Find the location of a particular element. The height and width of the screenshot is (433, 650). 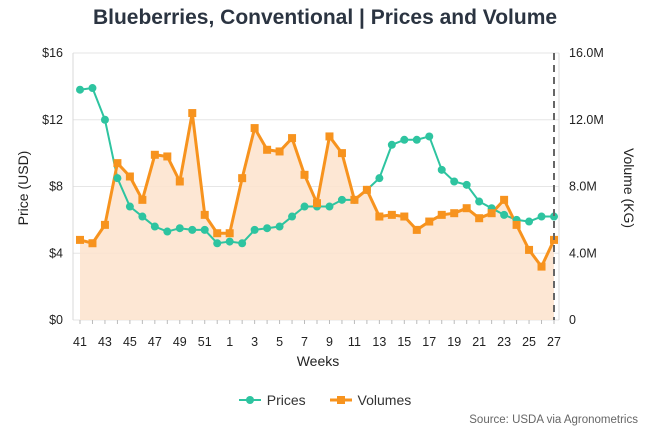

x-tick-label: 11 is located at coordinates (354, 342).